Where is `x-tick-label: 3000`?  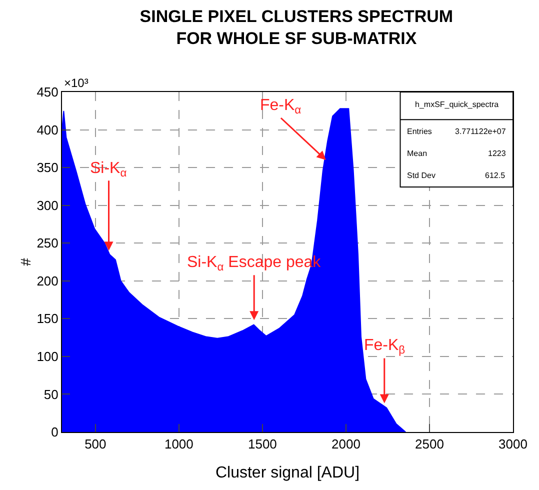
x-tick-label: 3000 is located at coordinates (513, 444).